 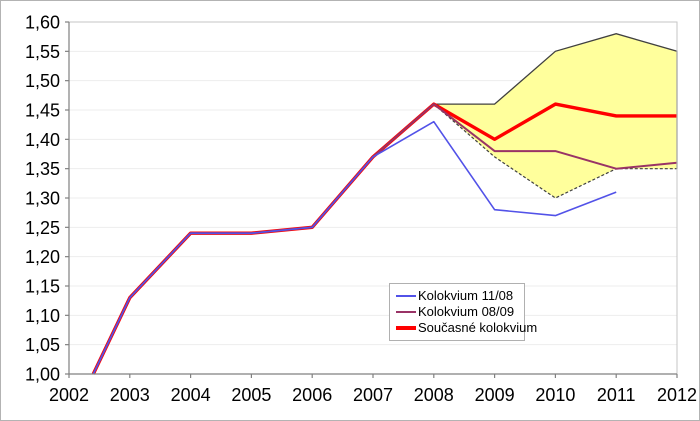 What do you see at coordinates (191, 395) in the screenshot?
I see `x-tick-label: 2004` at bounding box center [191, 395].